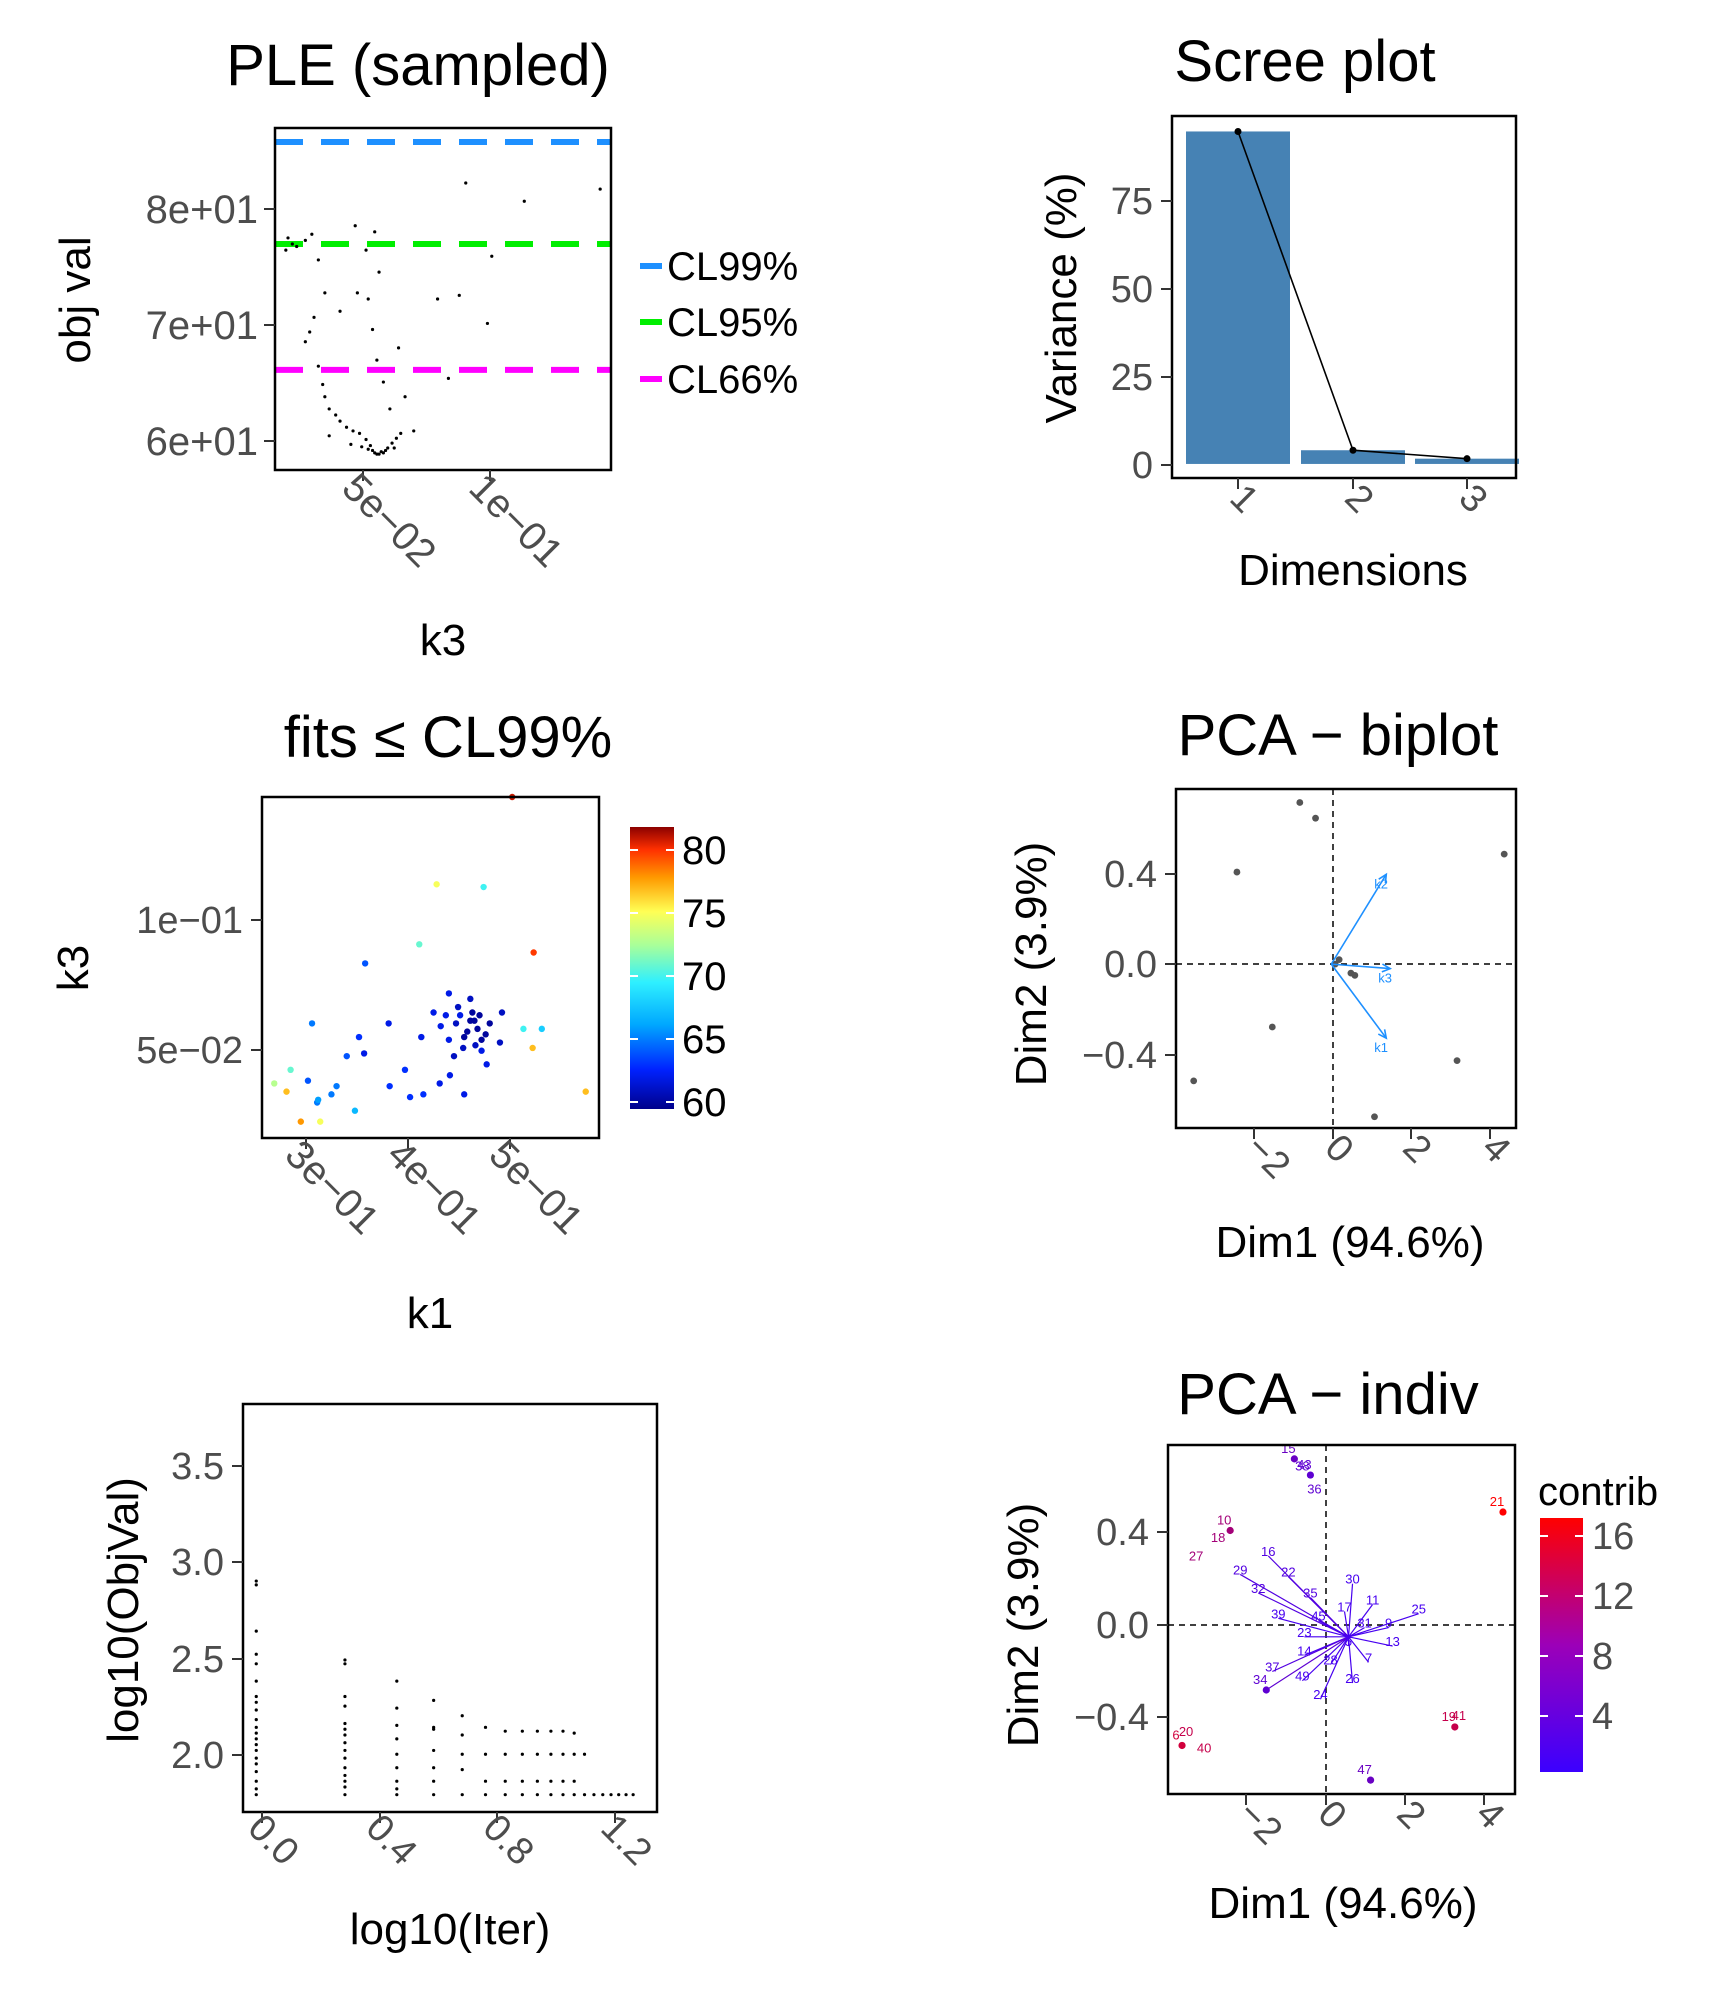 The height and width of the screenshot is (2000, 1724). I want to click on indiv-label: 10, so click(1224, 1520).